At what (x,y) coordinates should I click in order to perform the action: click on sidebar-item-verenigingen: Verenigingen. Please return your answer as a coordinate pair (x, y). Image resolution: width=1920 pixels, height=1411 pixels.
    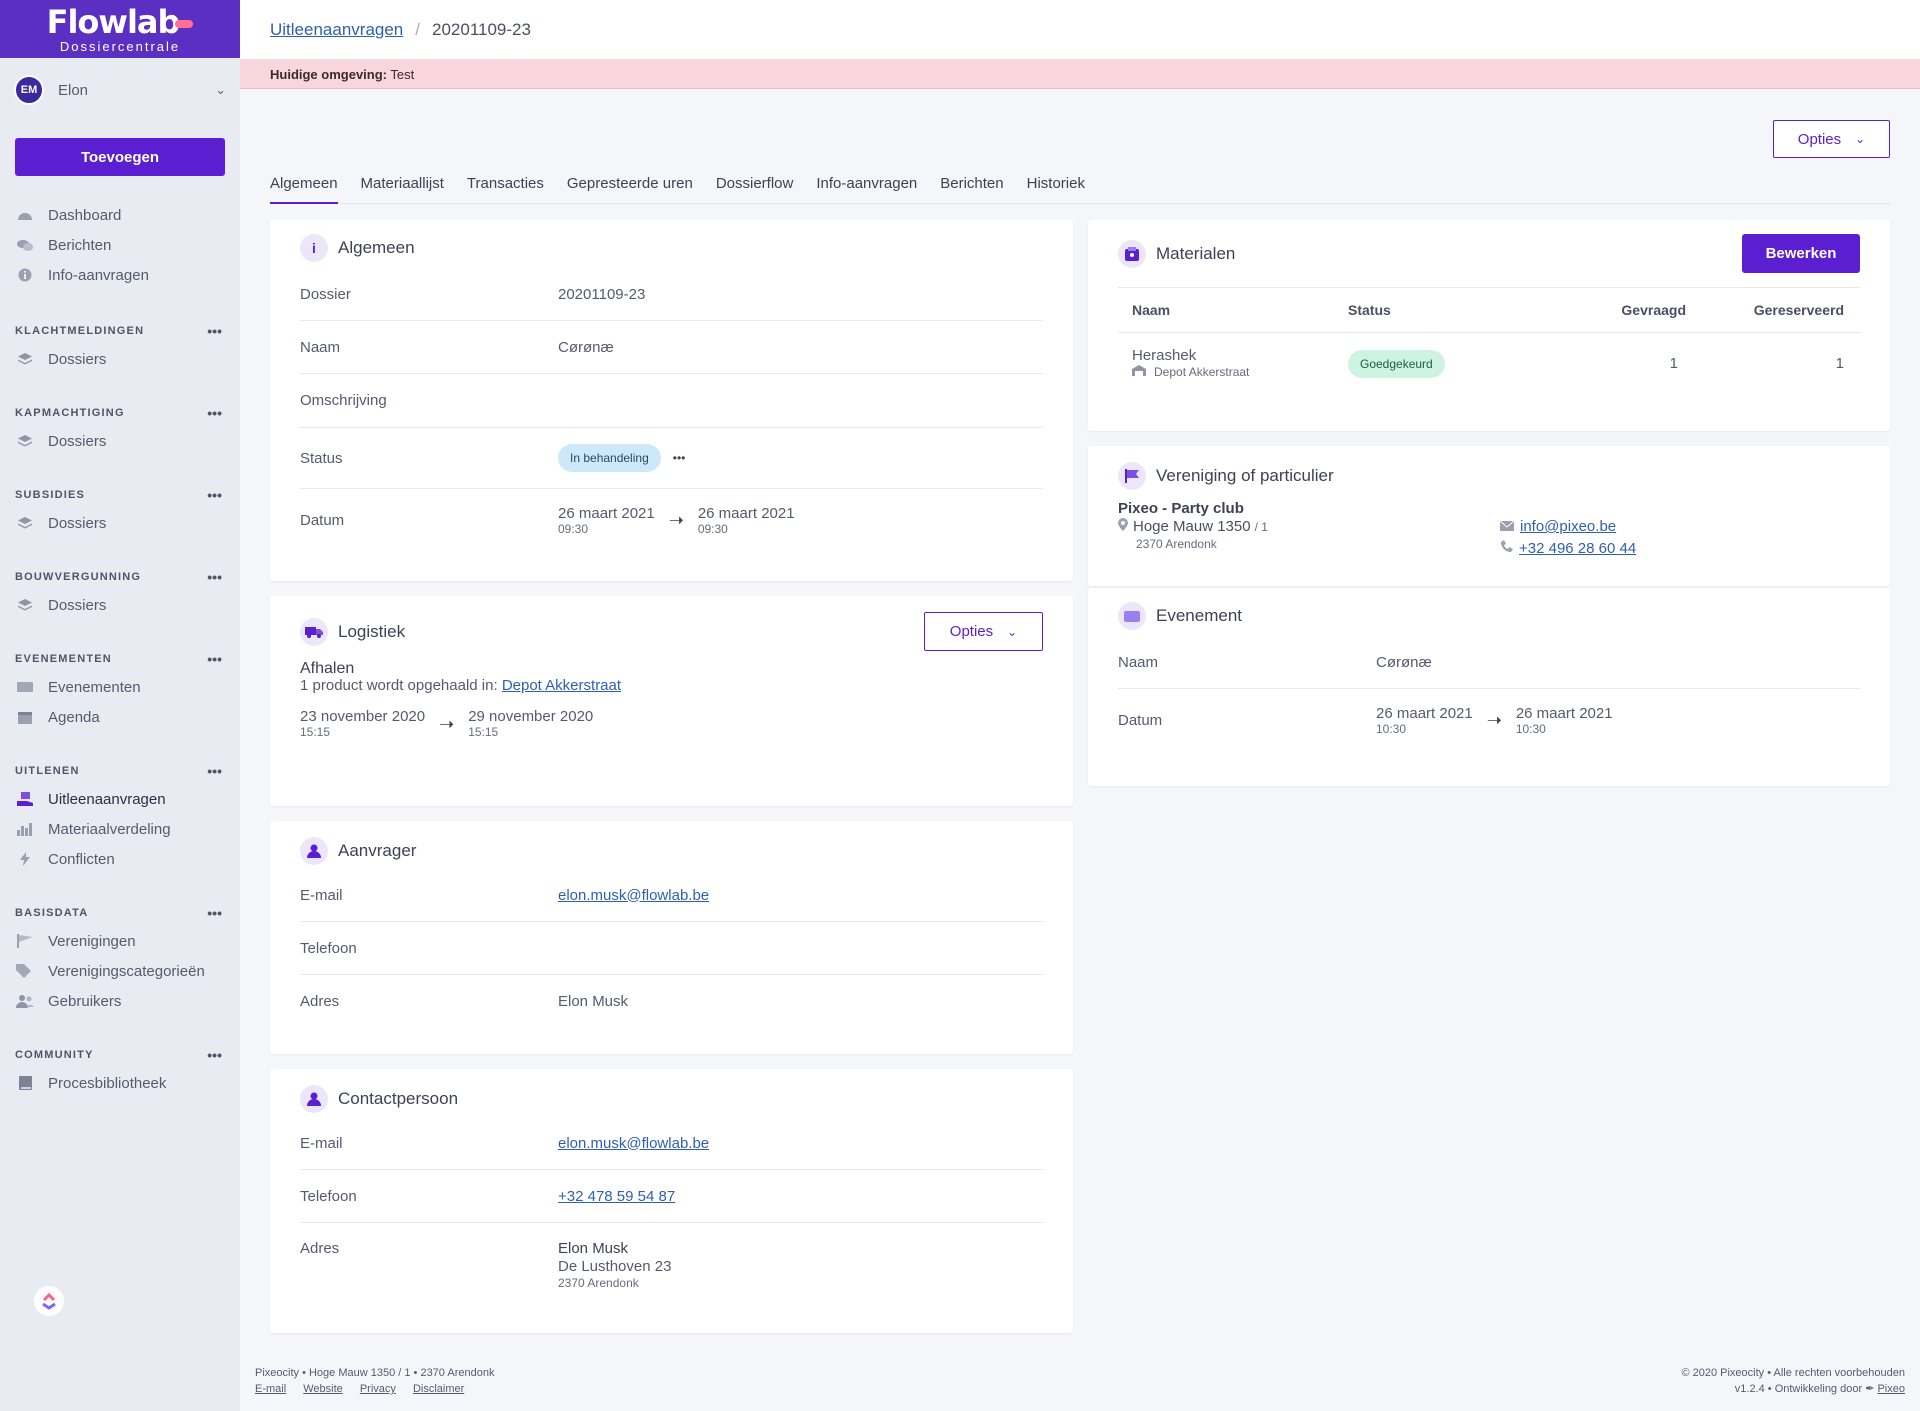
    Looking at the image, I should click on (120, 941).